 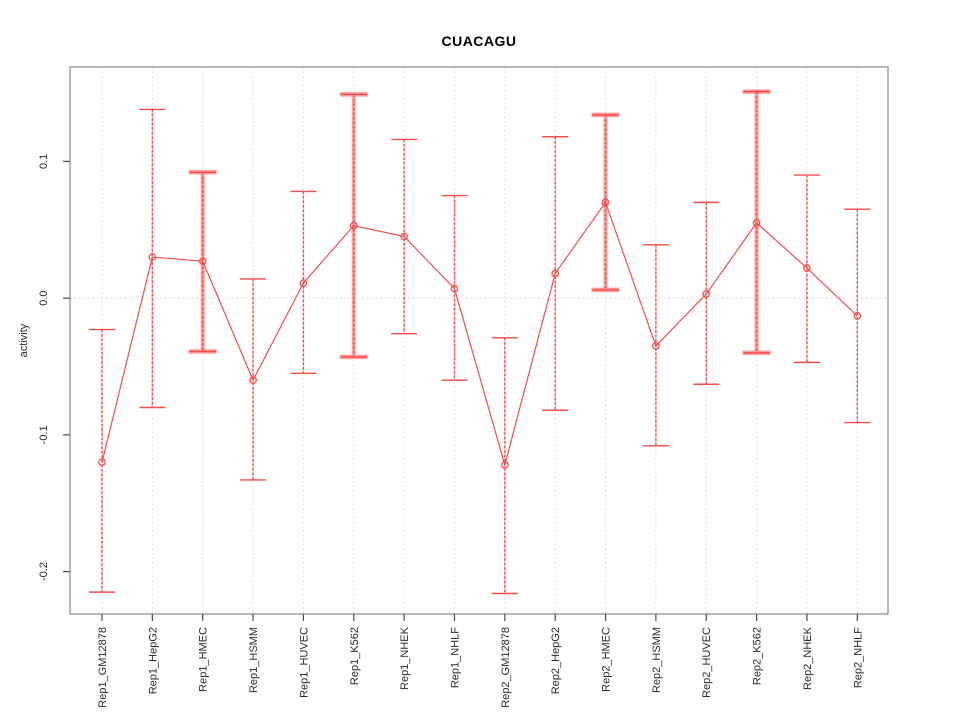 What do you see at coordinates (103, 667) in the screenshot?
I see `x-tick-label: Rep1_GM12878` at bounding box center [103, 667].